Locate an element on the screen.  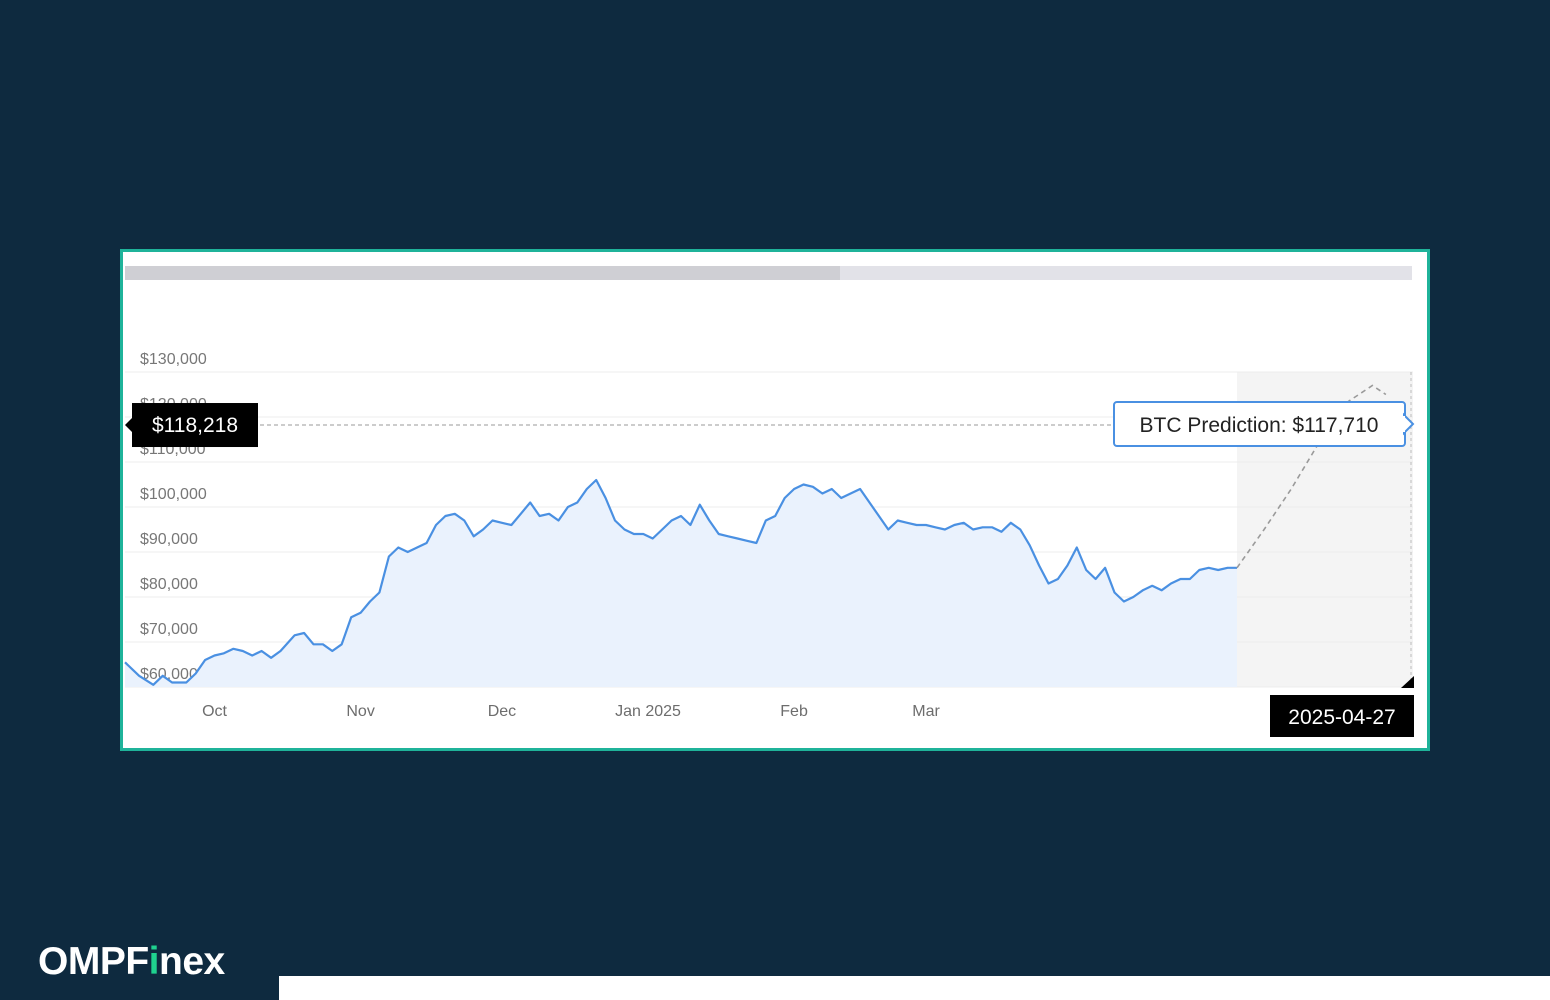
date-marker-box is located at coordinates (1342, 716).